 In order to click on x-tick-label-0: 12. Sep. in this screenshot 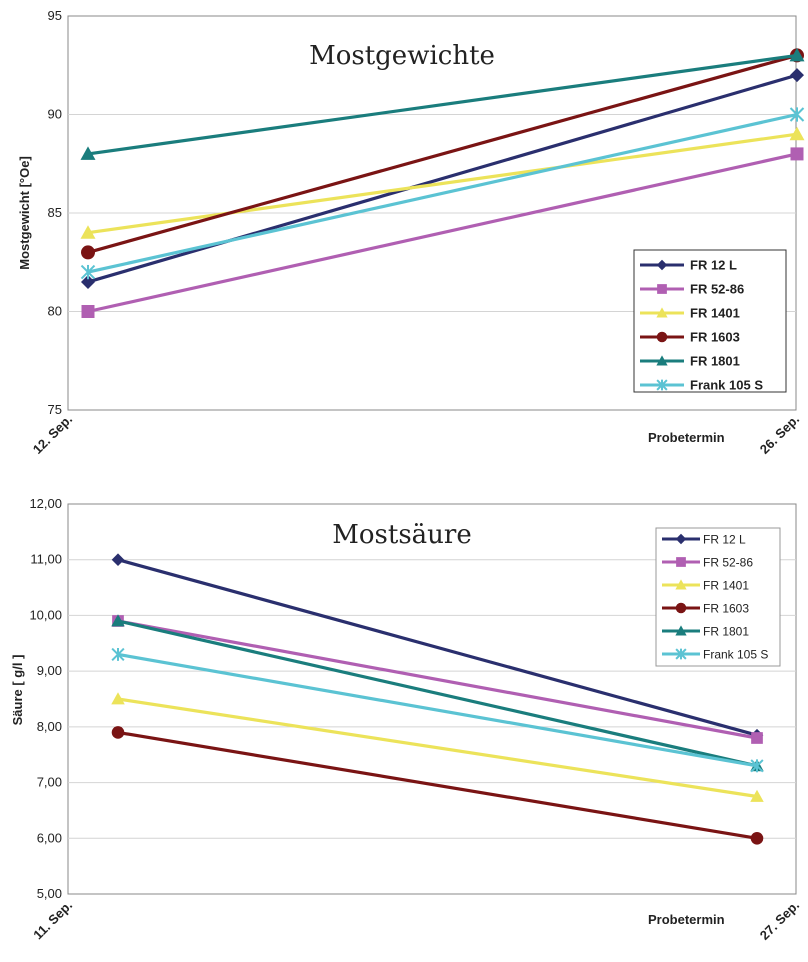, I will do `click(52, 434)`.